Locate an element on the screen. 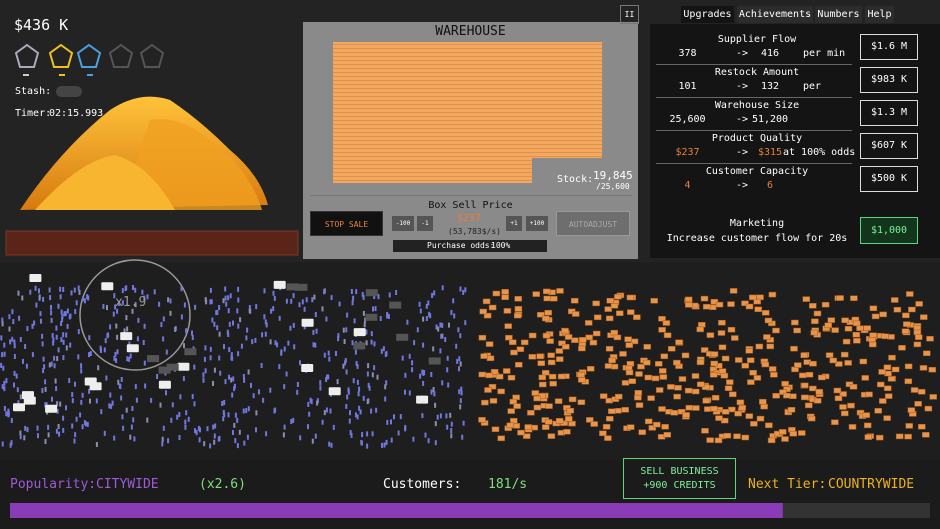 This screenshot has width=940, height=529. customers-label: Customers: is located at coordinates (422, 484).